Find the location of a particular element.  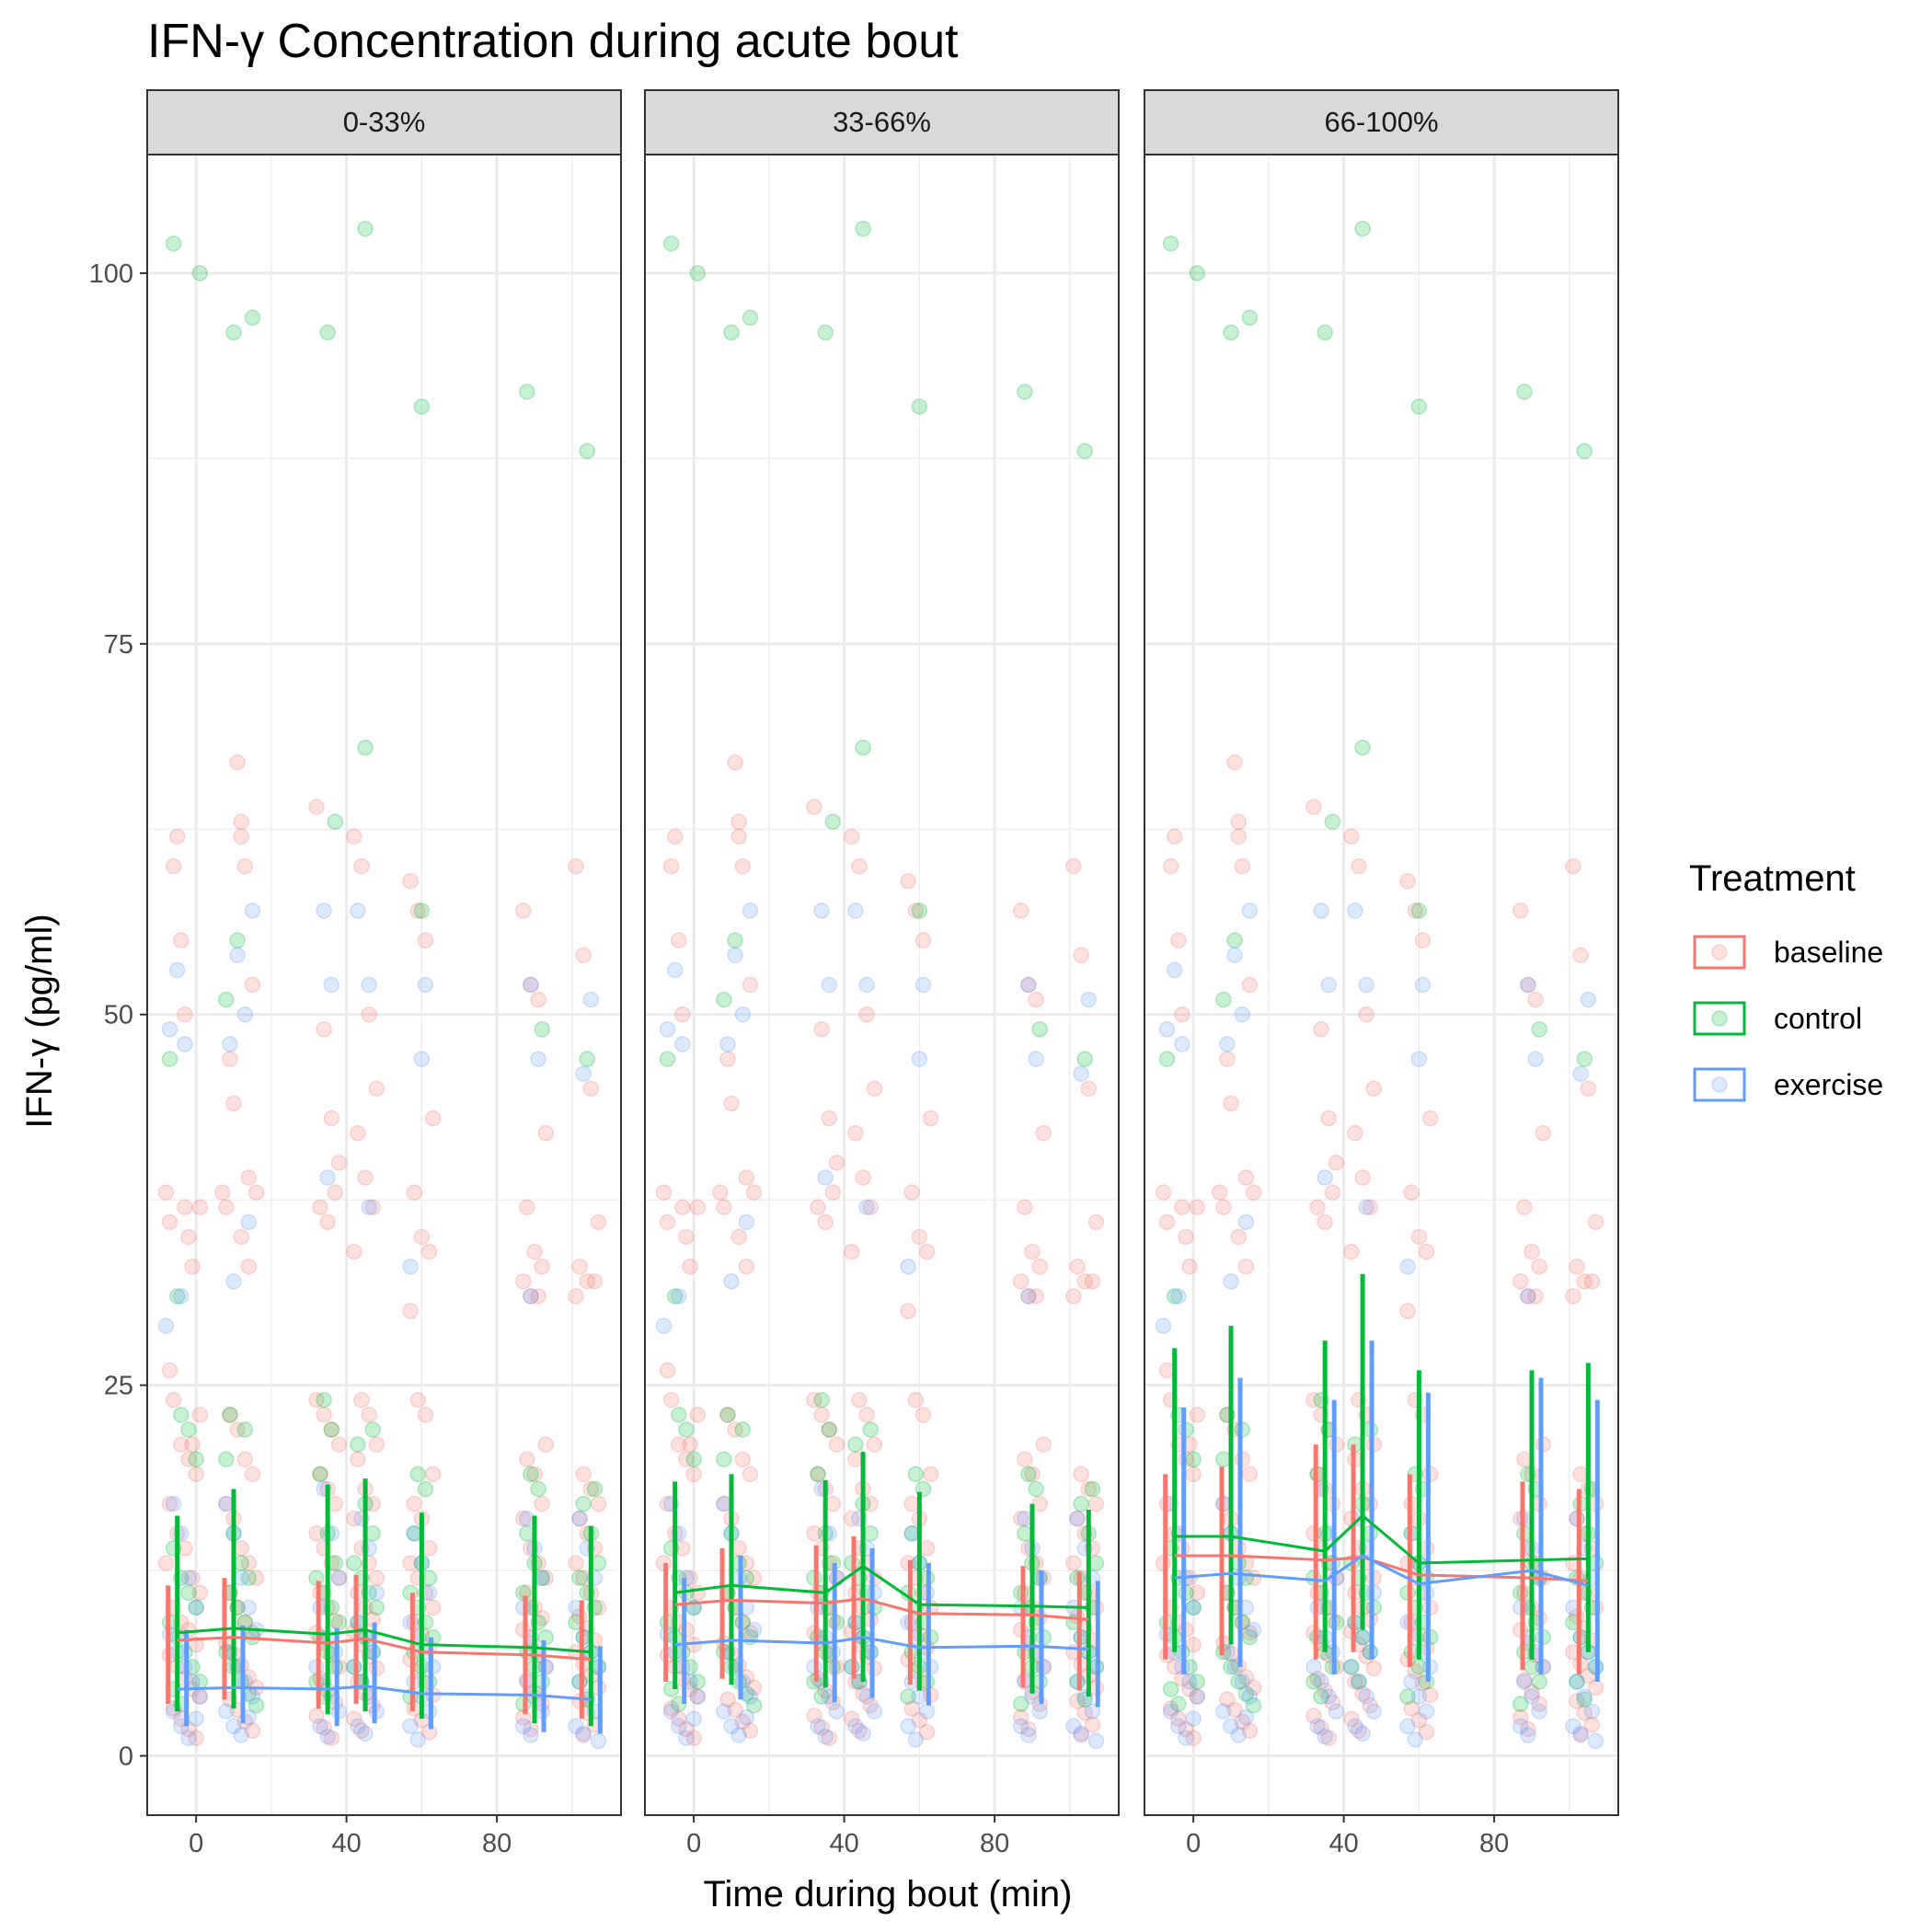

legend-item-exercise: exercise is located at coordinates (1788, 1084).